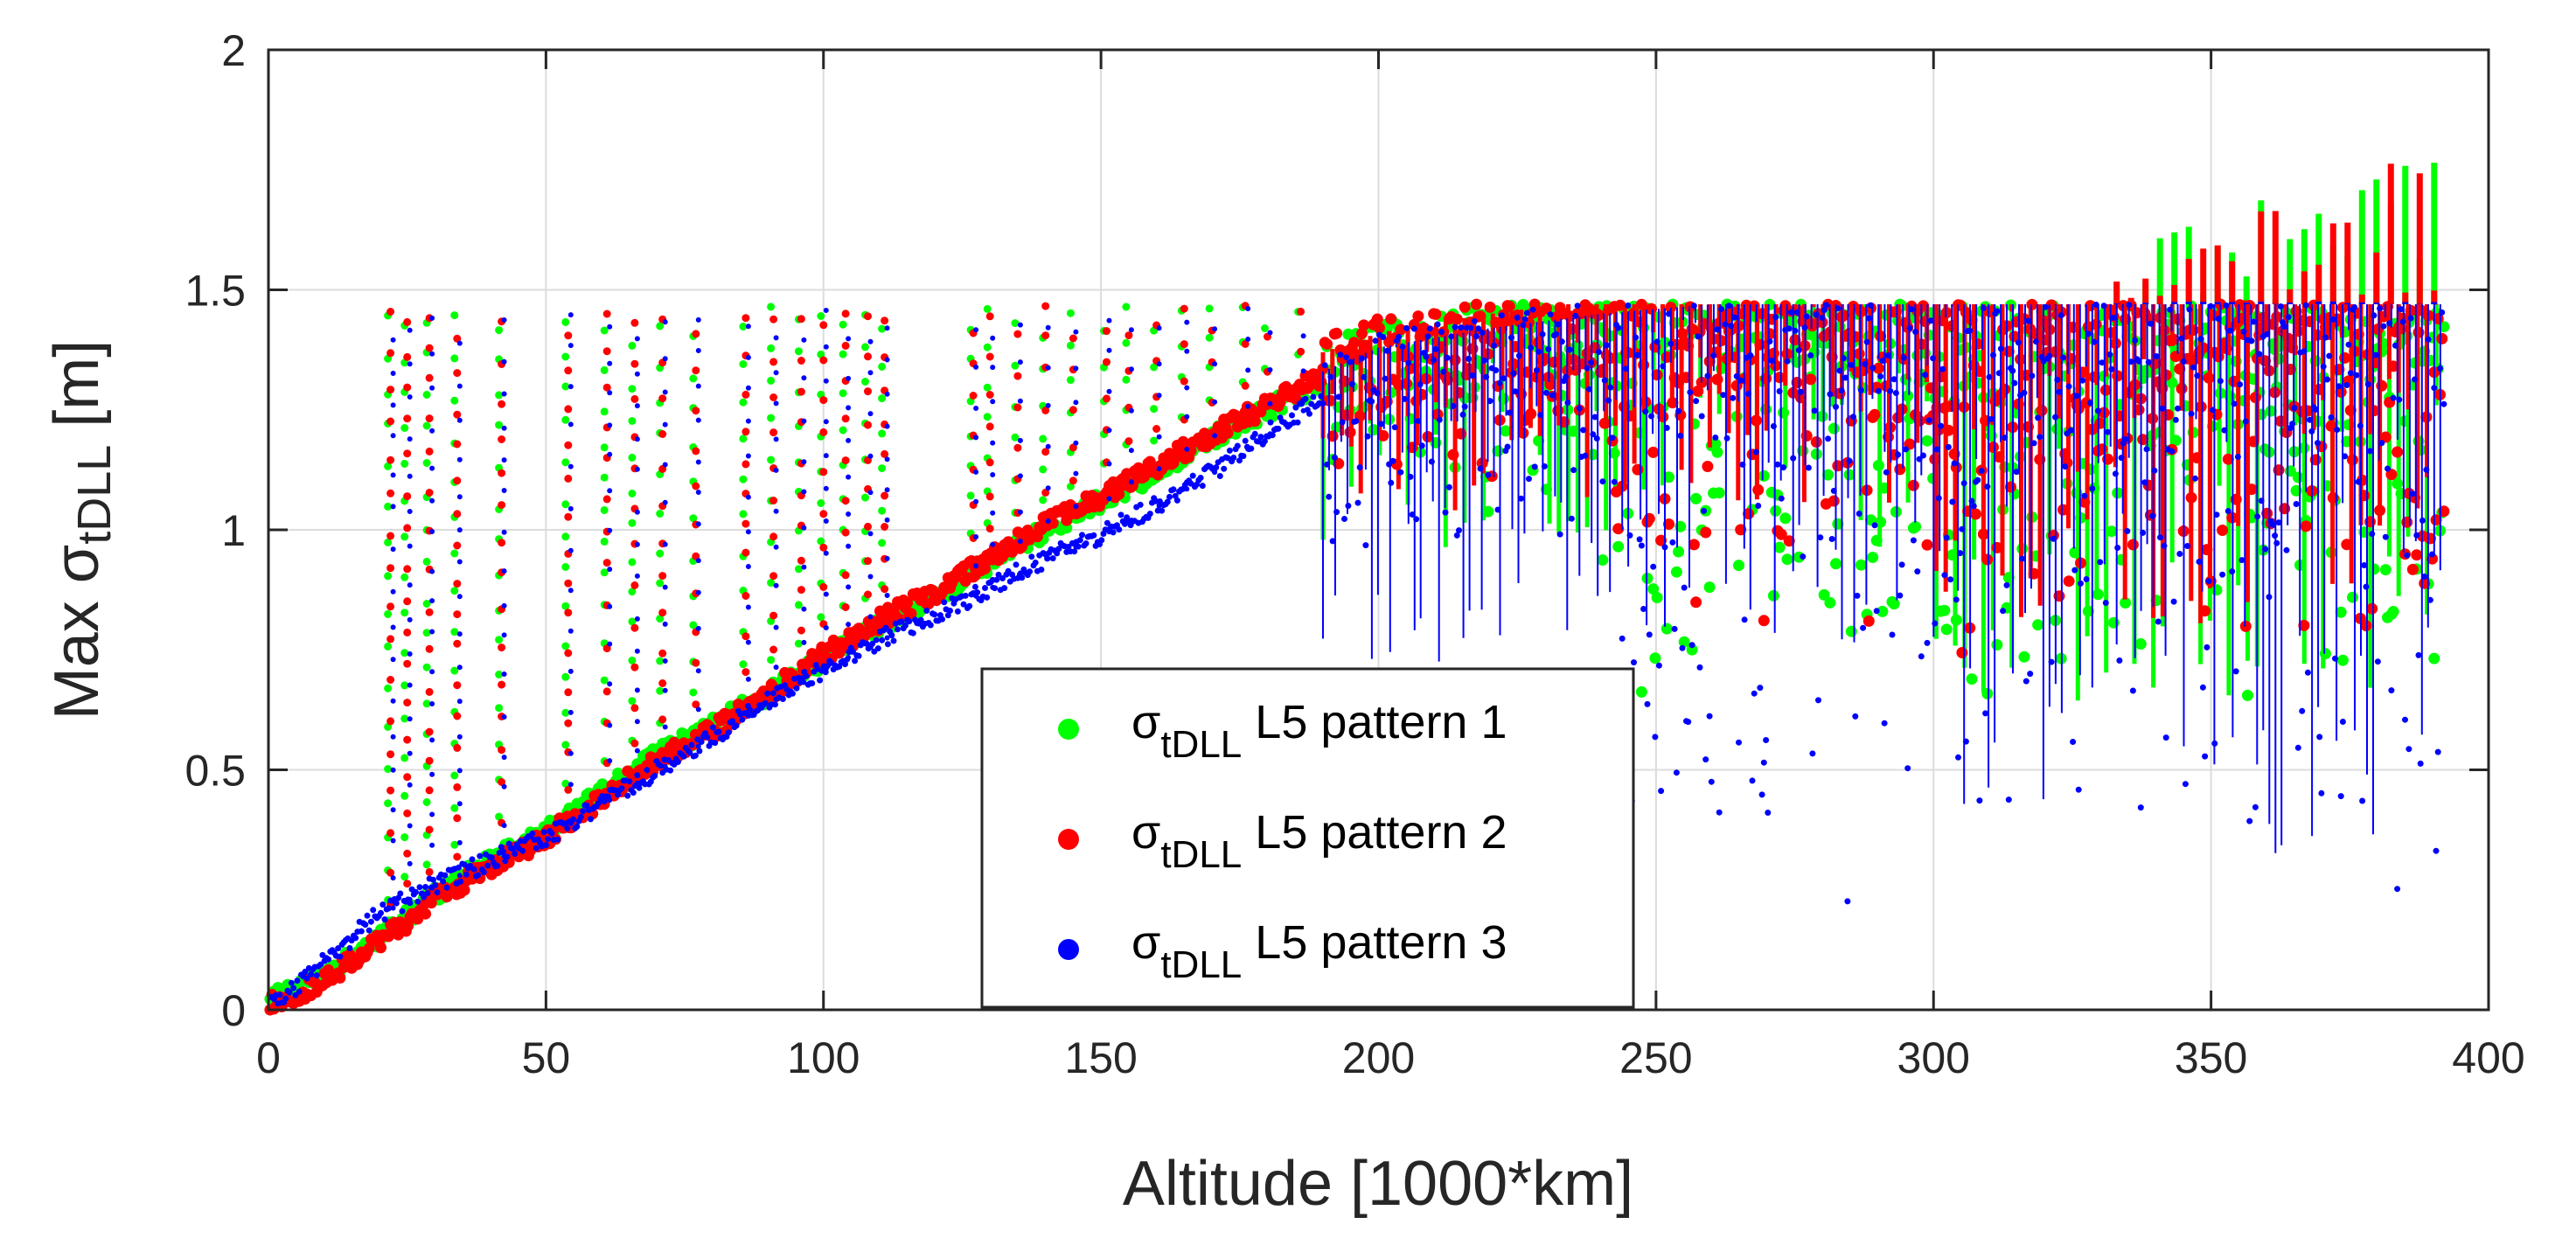 This screenshot has height=1259, width=2576. What do you see at coordinates (546, 1057) in the screenshot?
I see `x-tick-label: 50` at bounding box center [546, 1057].